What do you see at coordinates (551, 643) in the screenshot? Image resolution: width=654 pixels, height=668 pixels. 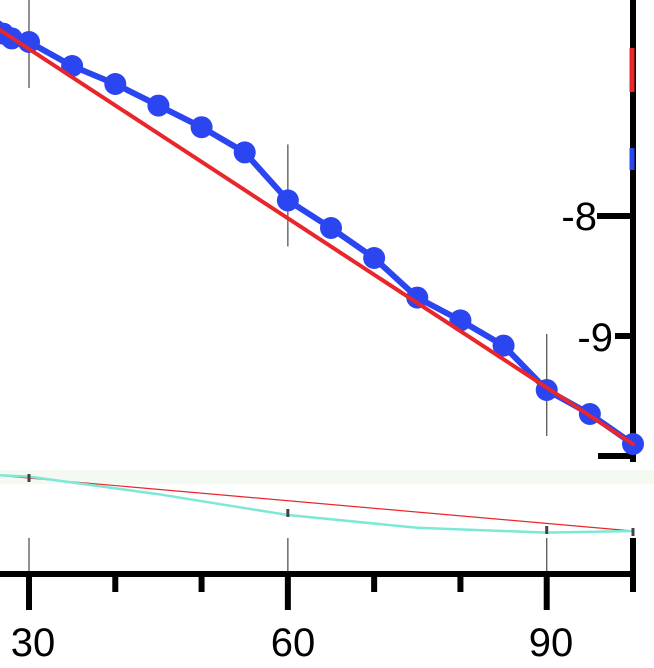 I see `x-tick-label: 90` at bounding box center [551, 643].